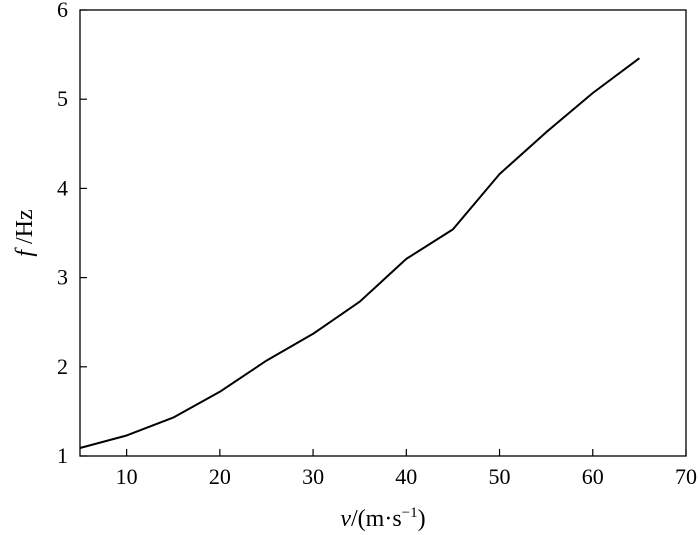 The width and height of the screenshot is (700, 535). What do you see at coordinates (62, 98) in the screenshot?
I see `y-tick-label: 5` at bounding box center [62, 98].